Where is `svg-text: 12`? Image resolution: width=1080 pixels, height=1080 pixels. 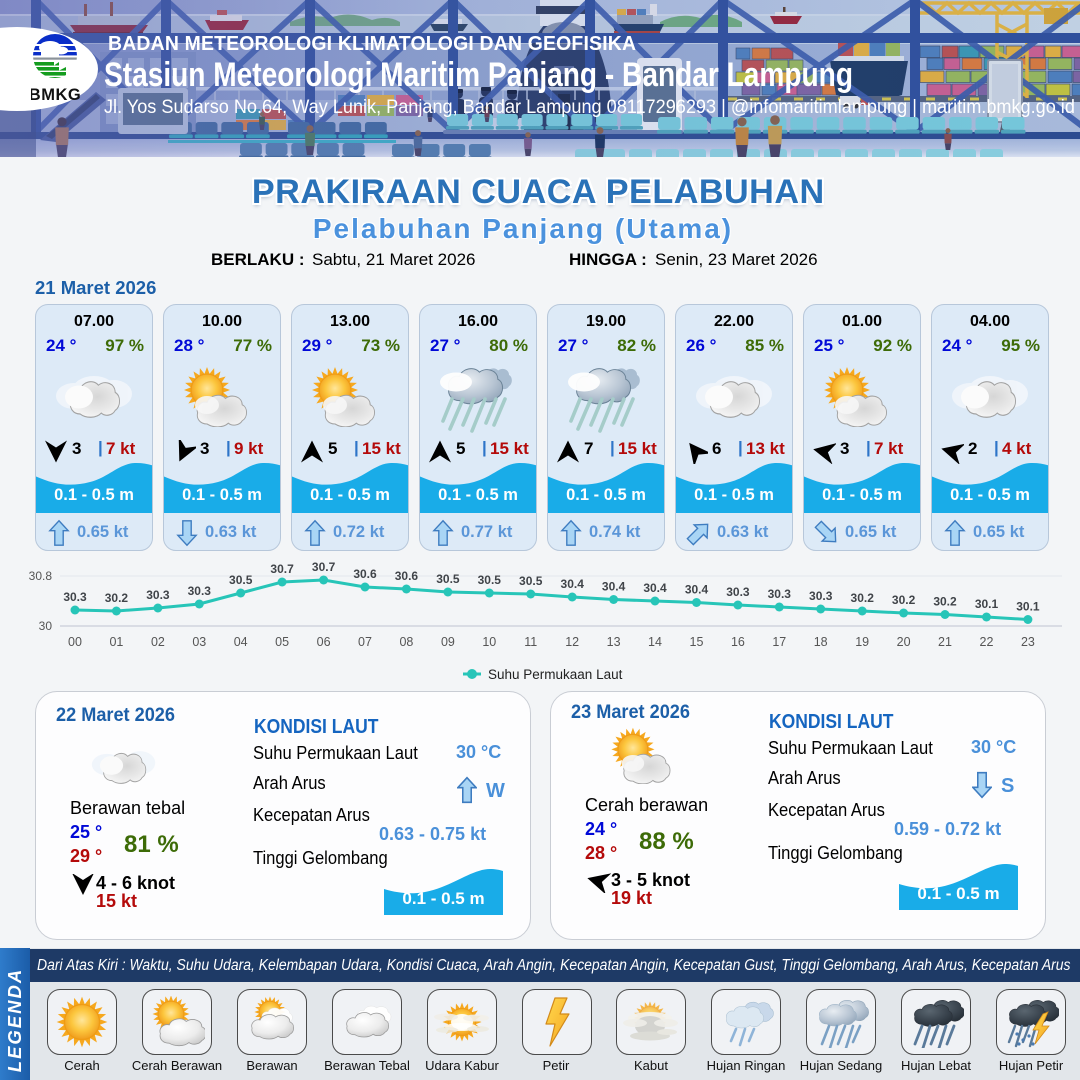
svg-text: 12 is located at coordinates (572, 642).